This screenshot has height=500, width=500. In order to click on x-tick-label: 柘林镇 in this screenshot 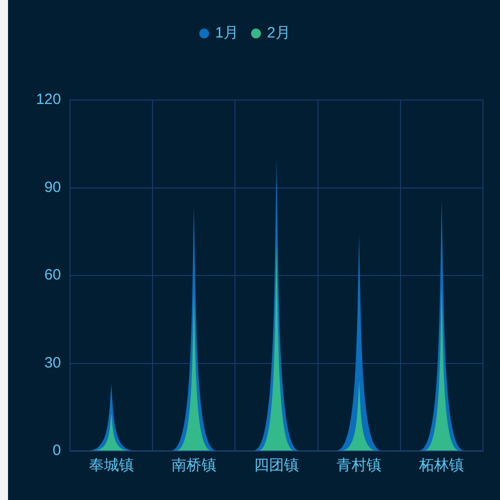, I will do `click(441, 465)`.